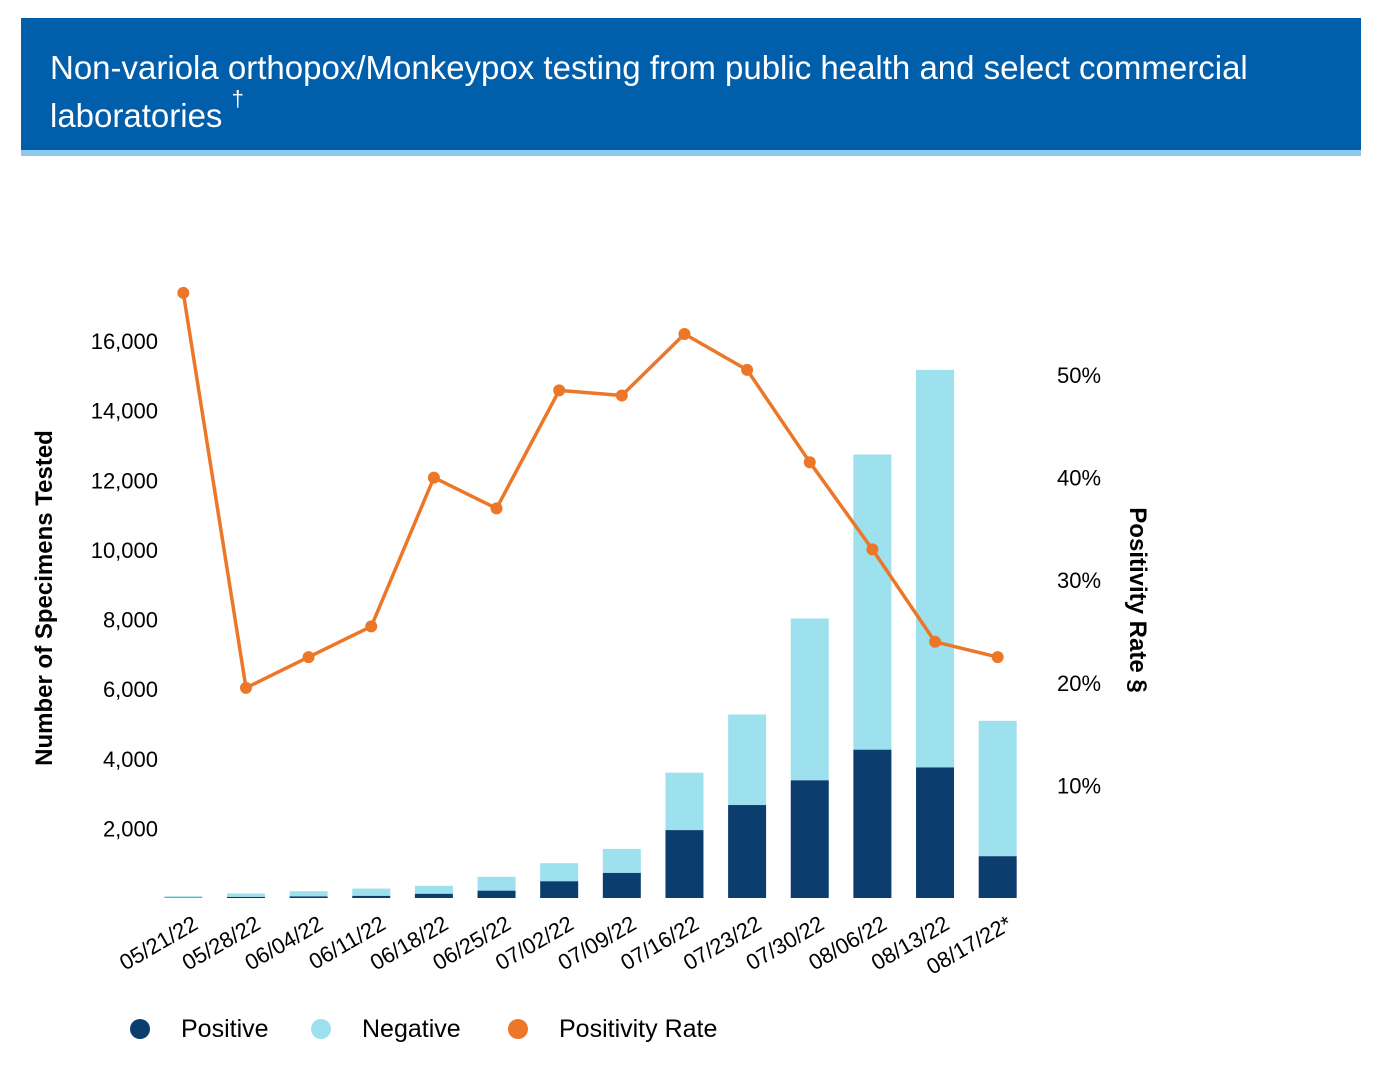 This screenshot has width=1378, height=1082. What do you see at coordinates (124, 411) in the screenshot?
I see `y-tick-label: 14,000` at bounding box center [124, 411].